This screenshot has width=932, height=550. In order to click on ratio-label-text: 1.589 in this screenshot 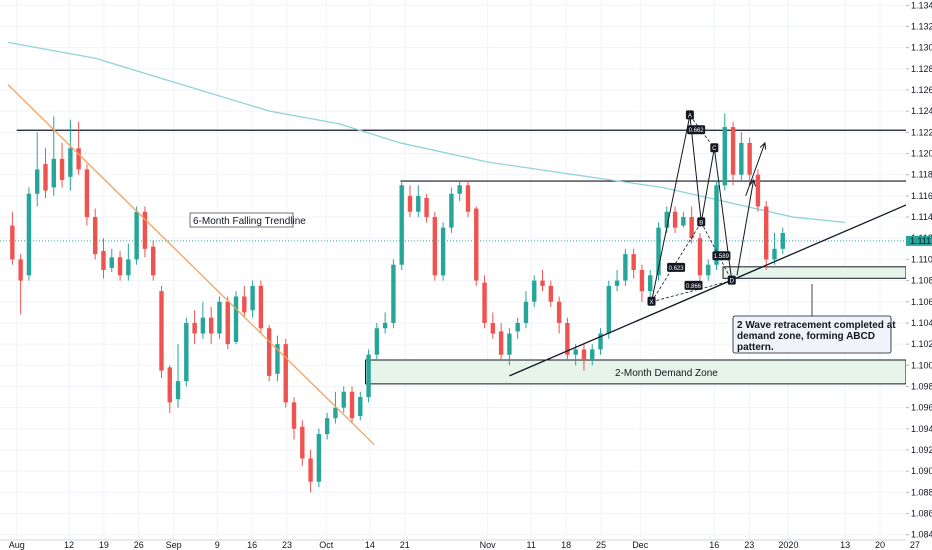, I will do `click(722, 257)`.